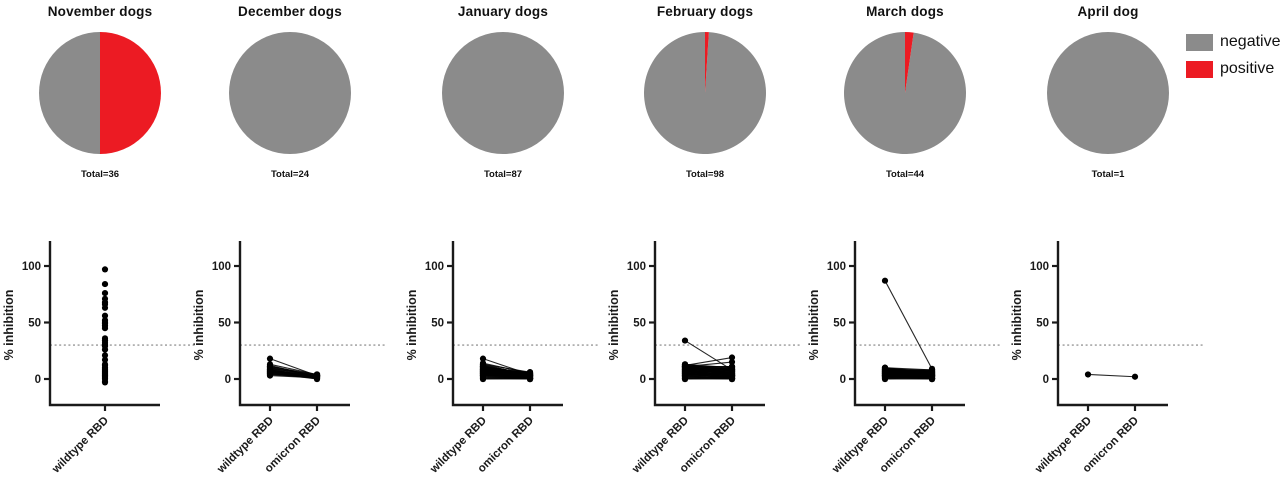 This screenshot has width=1280, height=483. I want to click on negative-swatch-icon, so click(1199, 42).